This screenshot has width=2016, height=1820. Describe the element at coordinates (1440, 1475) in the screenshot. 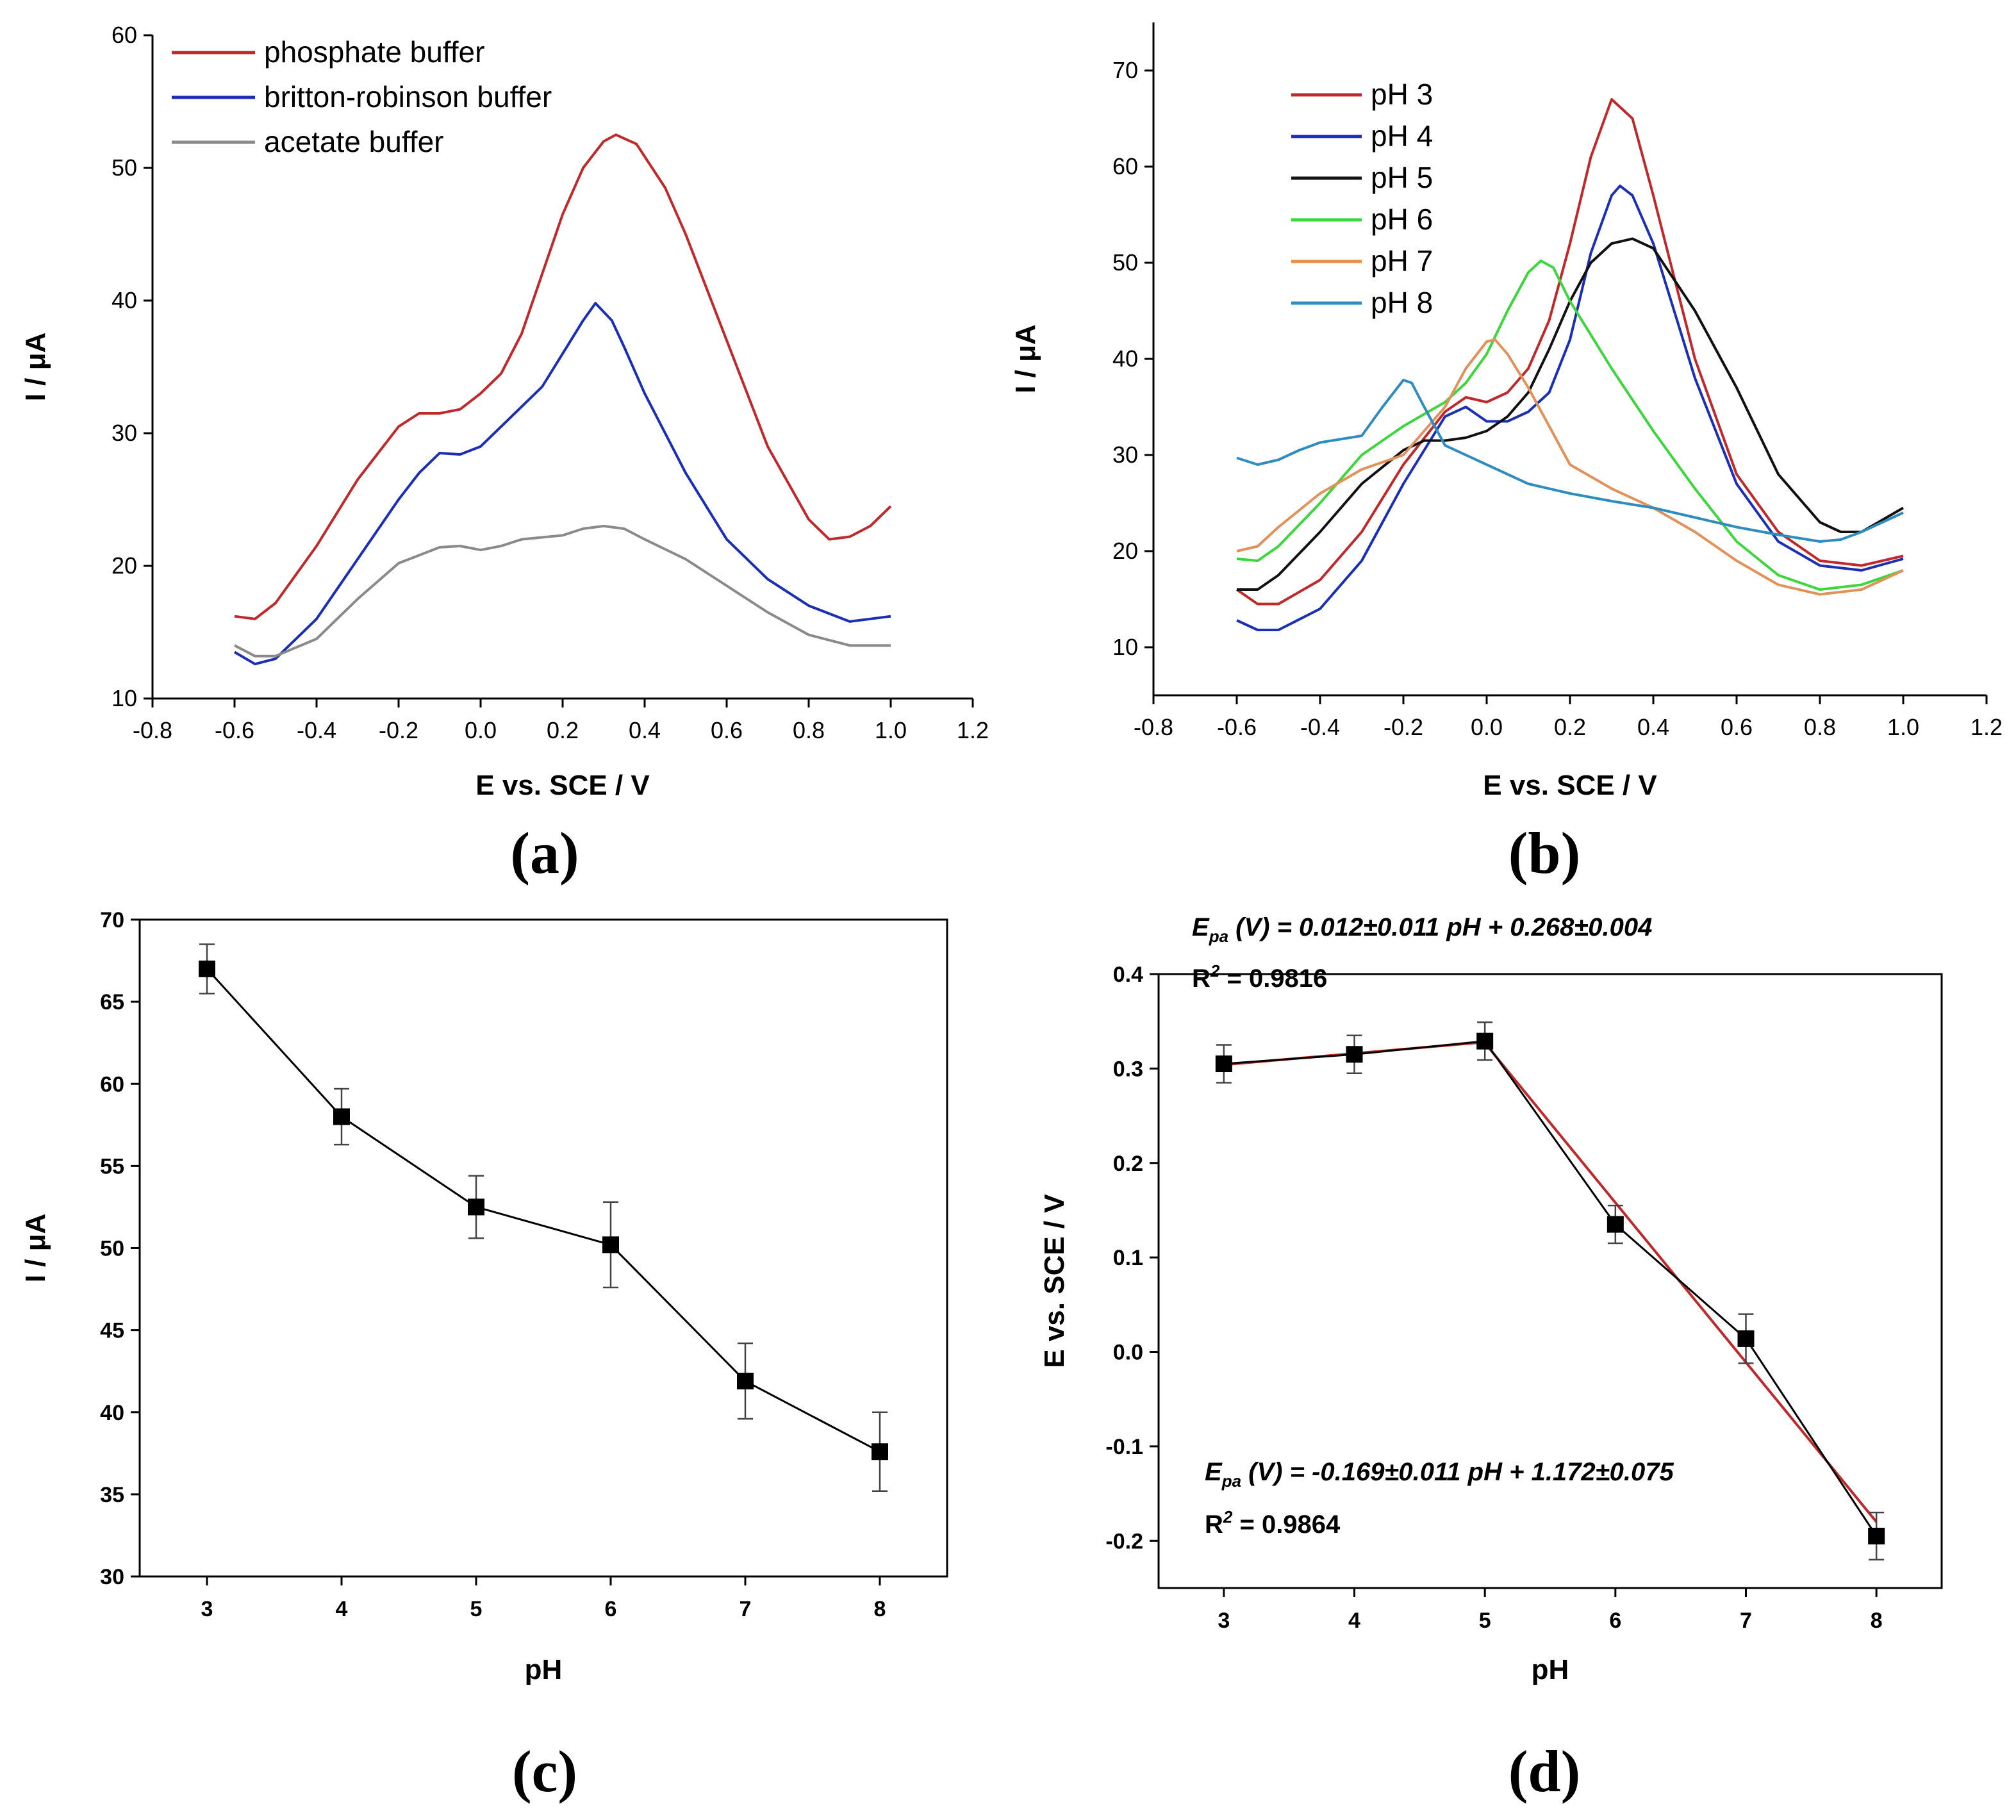

I see `fit-equation-2: Epa (V) = -0.169±0.011 pH + 1.172±0.075` at that location.